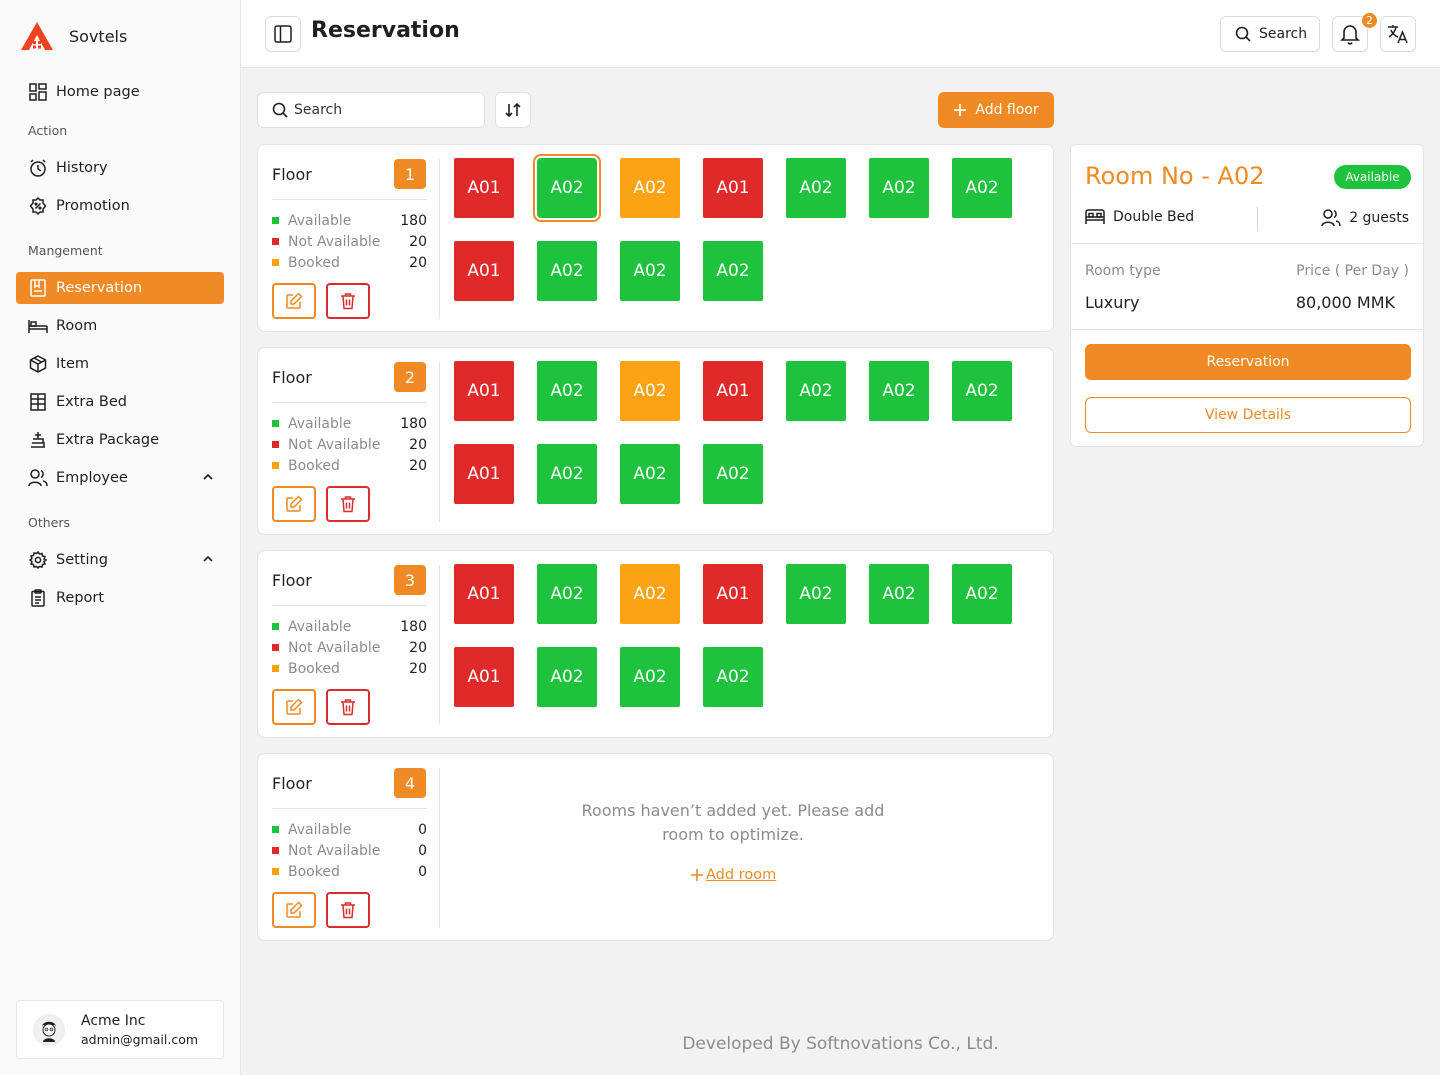 The image size is (1440, 1075). What do you see at coordinates (120, 1029) in the screenshot?
I see `user-card: Acme Inc admin@gmail.com` at bounding box center [120, 1029].